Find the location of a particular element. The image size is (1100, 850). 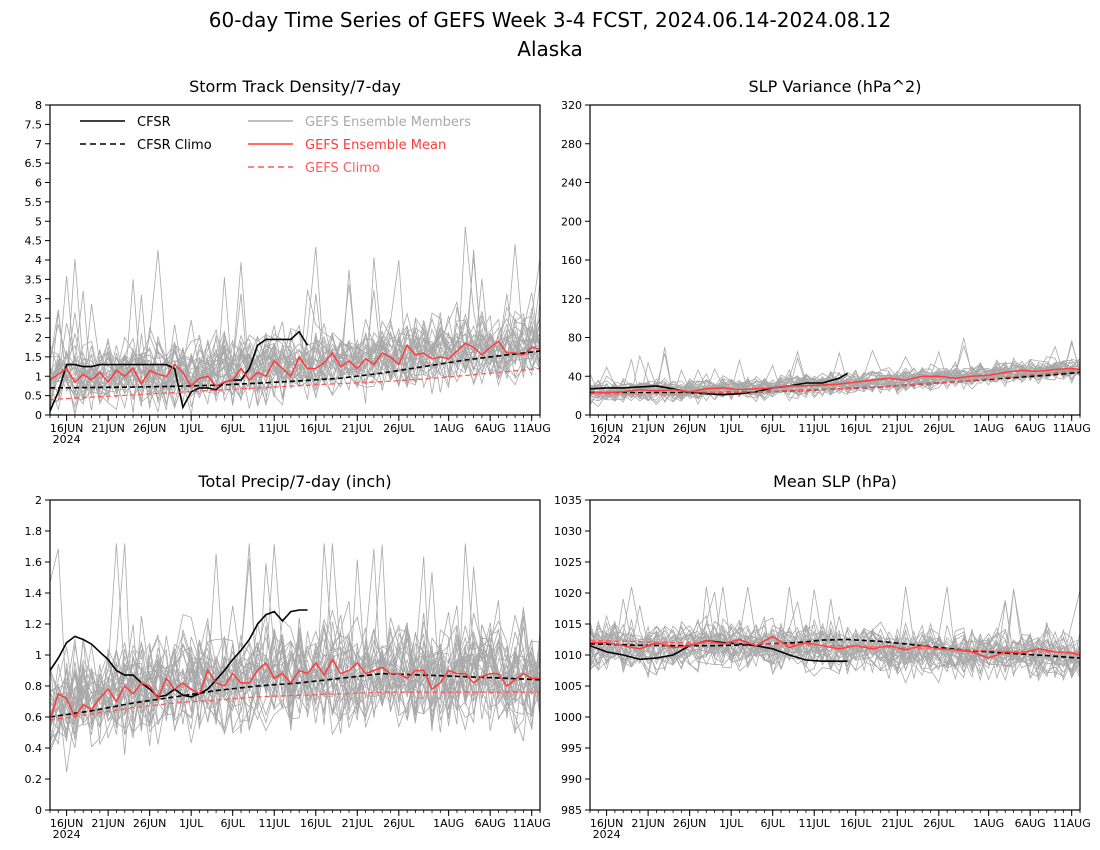

y-tick-label: 1 is located at coordinates (38, 376).